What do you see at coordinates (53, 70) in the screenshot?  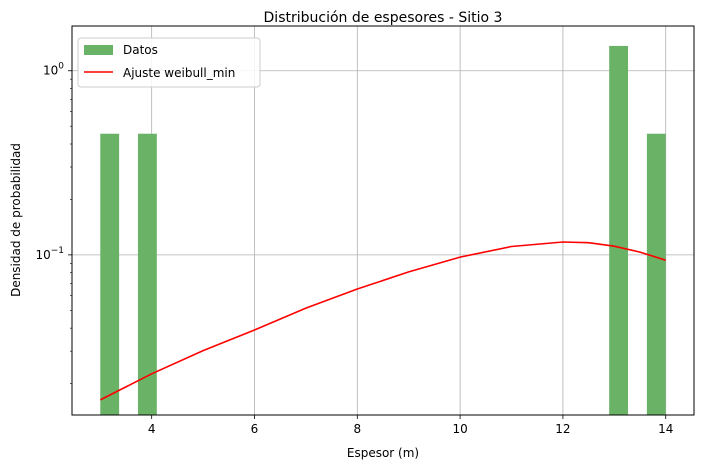 I see `y-tick-label: 10⁰` at bounding box center [53, 70].